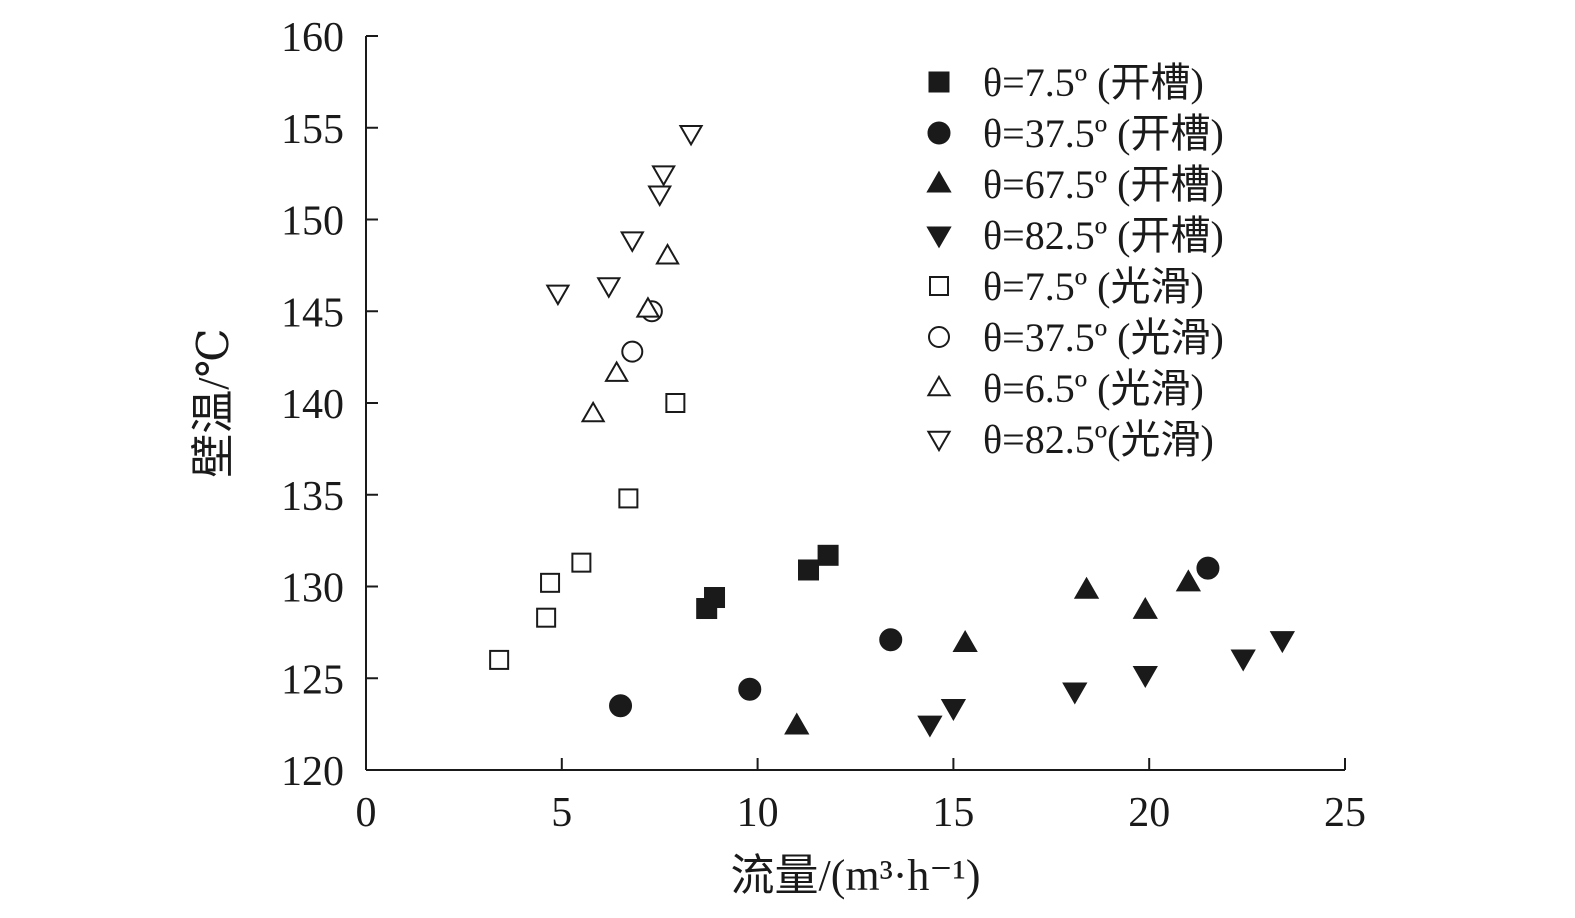  What do you see at coordinates (312, 772) in the screenshot?
I see `y-tick-label: 120` at bounding box center [312, 772].